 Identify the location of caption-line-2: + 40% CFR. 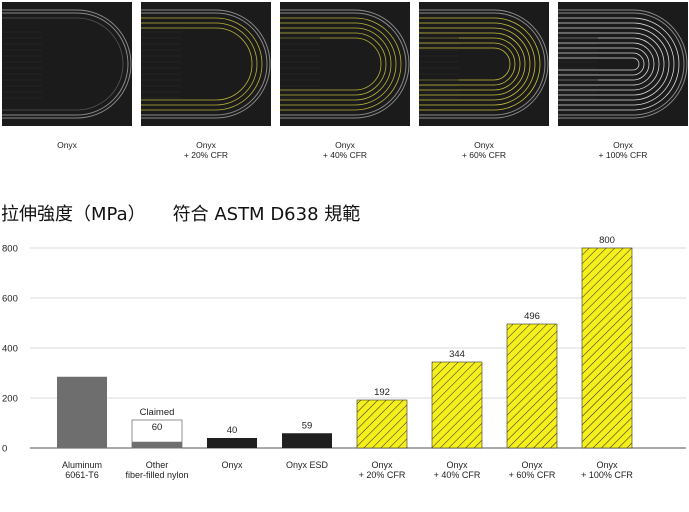
(345, 155).